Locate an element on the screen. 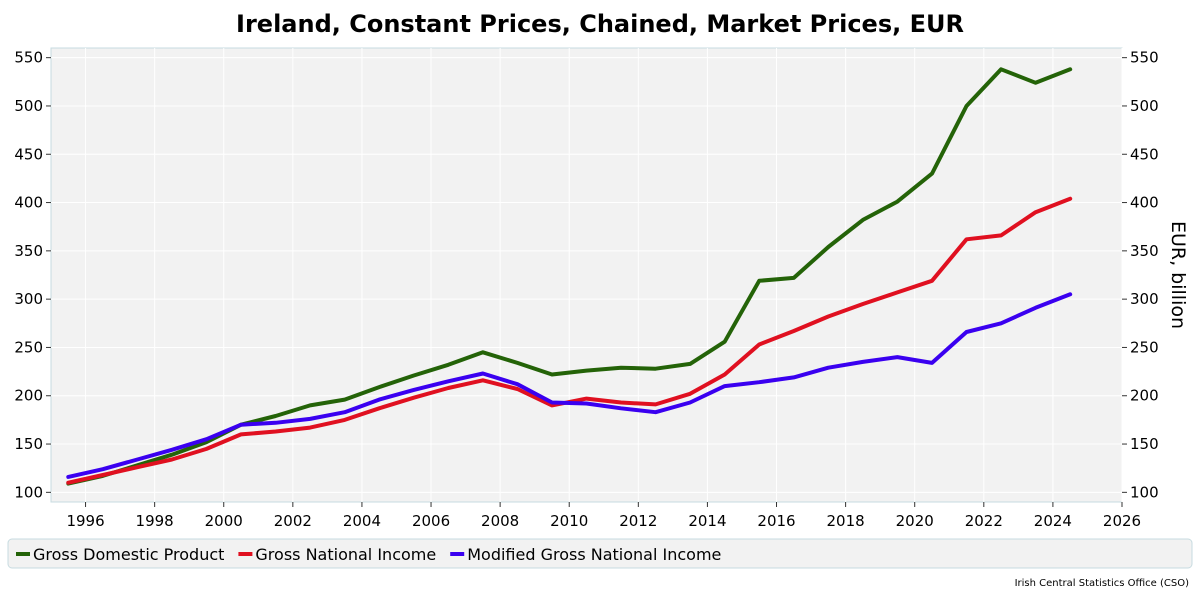 The height and width of the screenshot is (600, 1200). x-tick-label: 2018 is located at coordinates (846, 521).